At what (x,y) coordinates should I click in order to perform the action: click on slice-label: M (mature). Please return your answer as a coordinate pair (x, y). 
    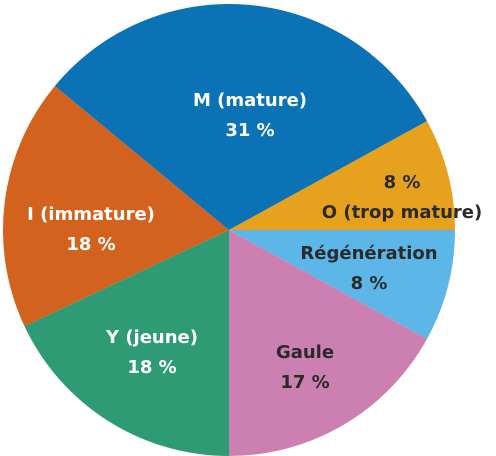
    Looking at the image, I should click on (250, 100).